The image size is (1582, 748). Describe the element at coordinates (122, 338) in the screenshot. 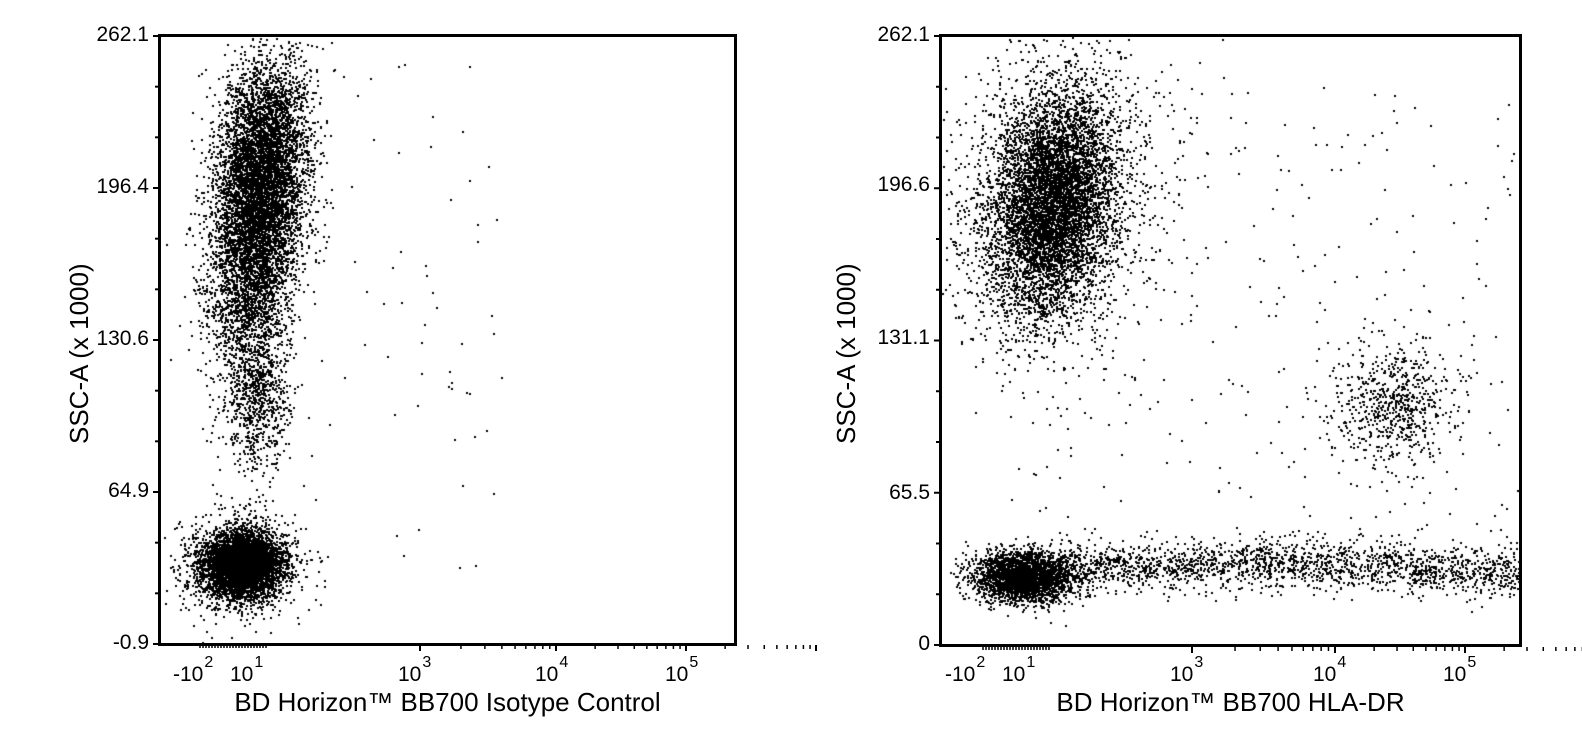

I see `y-tick-label: 130.6` at that location.